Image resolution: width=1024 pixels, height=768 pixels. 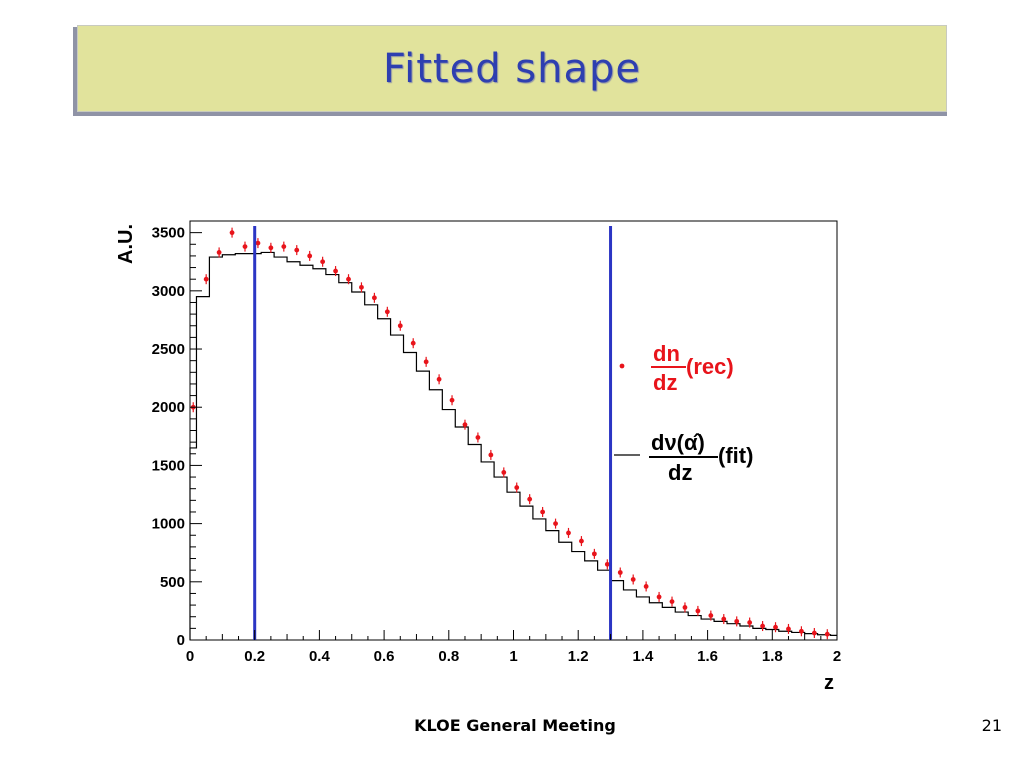 I want to click on legend-fit-denominator: dz, so click(x=680, y=472).